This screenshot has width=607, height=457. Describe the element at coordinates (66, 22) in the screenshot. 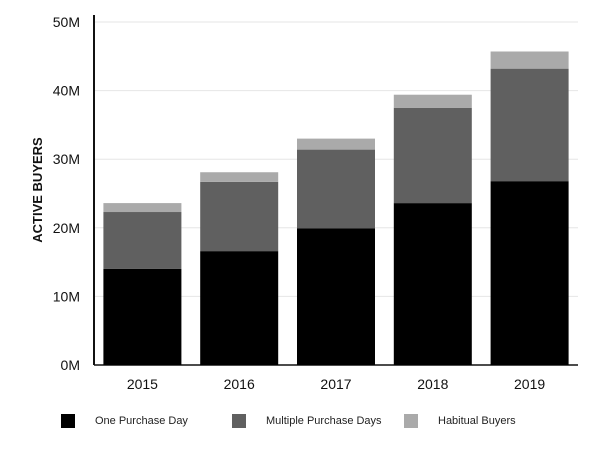

I see `y-tick-label: 50M` at that location.